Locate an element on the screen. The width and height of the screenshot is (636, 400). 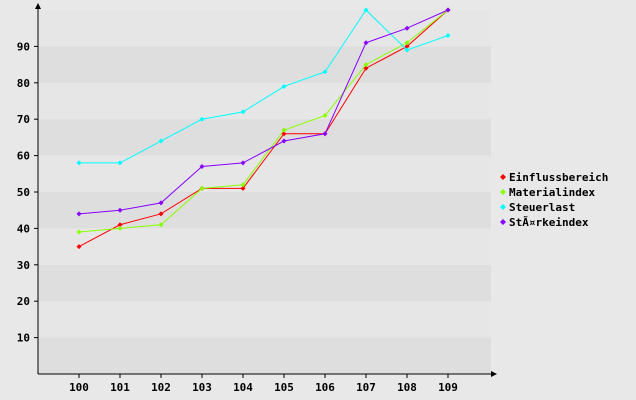
x-tick-label: 106 is located at coordinates (325, 387).